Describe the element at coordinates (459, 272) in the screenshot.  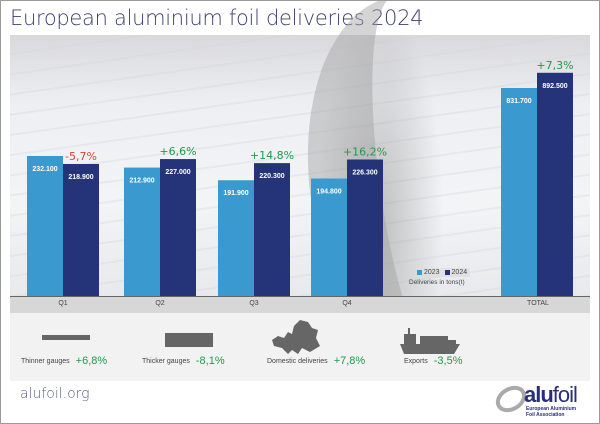
I see `legend-label: 2024` at that location.